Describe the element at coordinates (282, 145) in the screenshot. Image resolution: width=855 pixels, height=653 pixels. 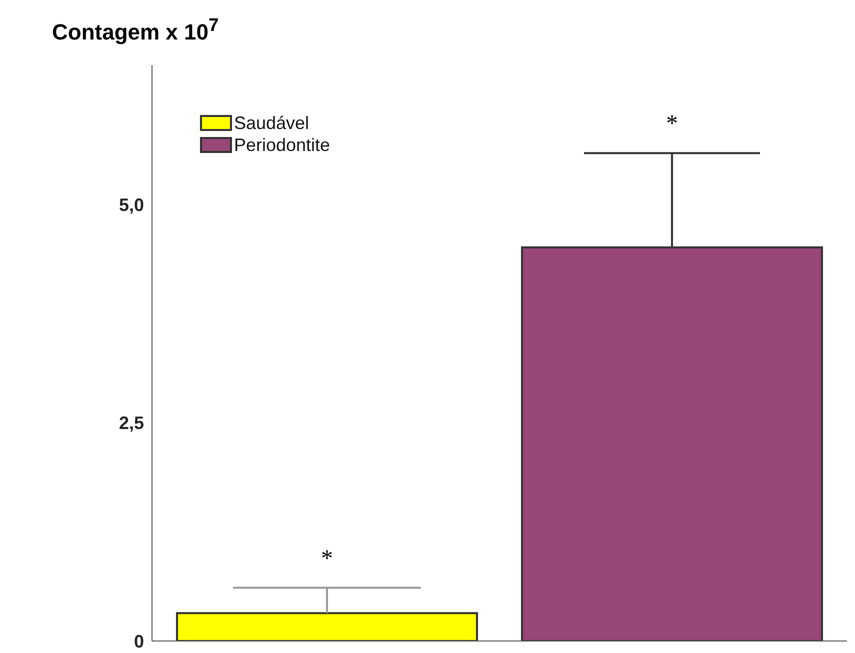
I see `legend-label: Periodontite` at that location.